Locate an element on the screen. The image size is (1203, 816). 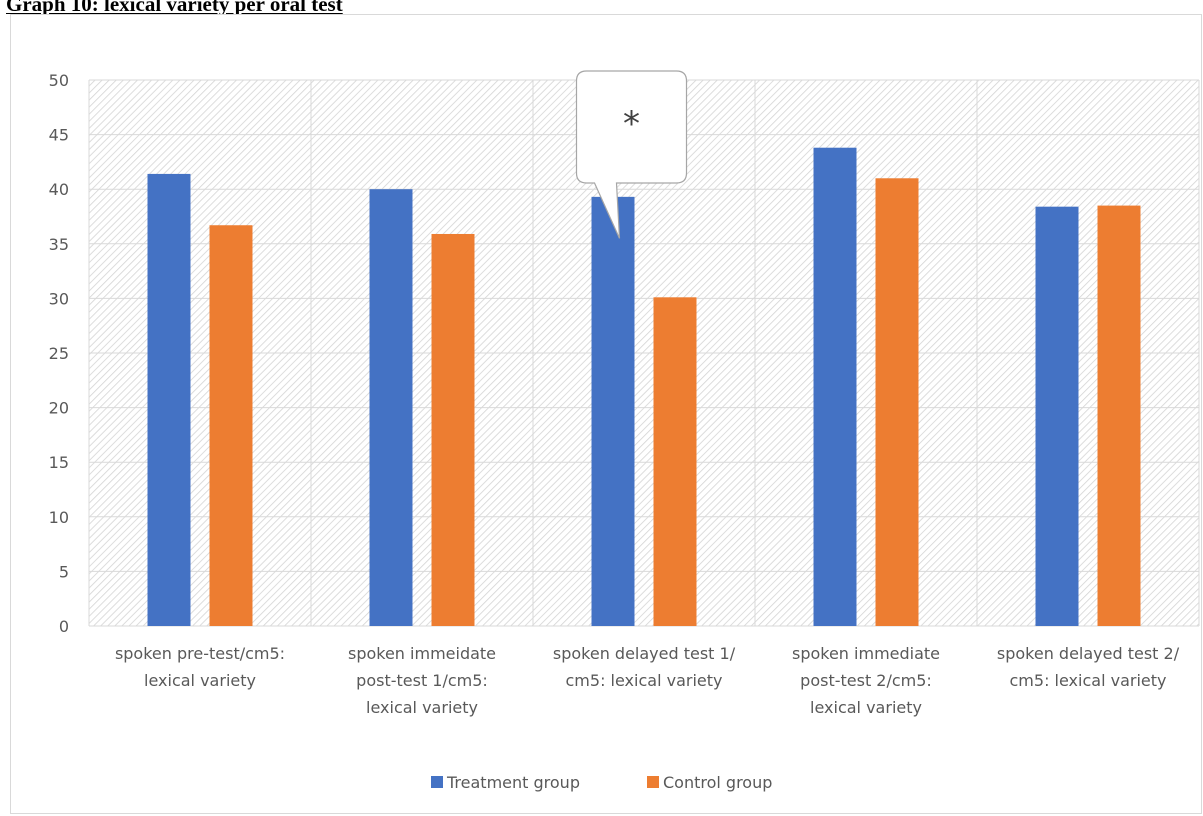
y-tick-label: 35 is located at coordinates (59, 244).